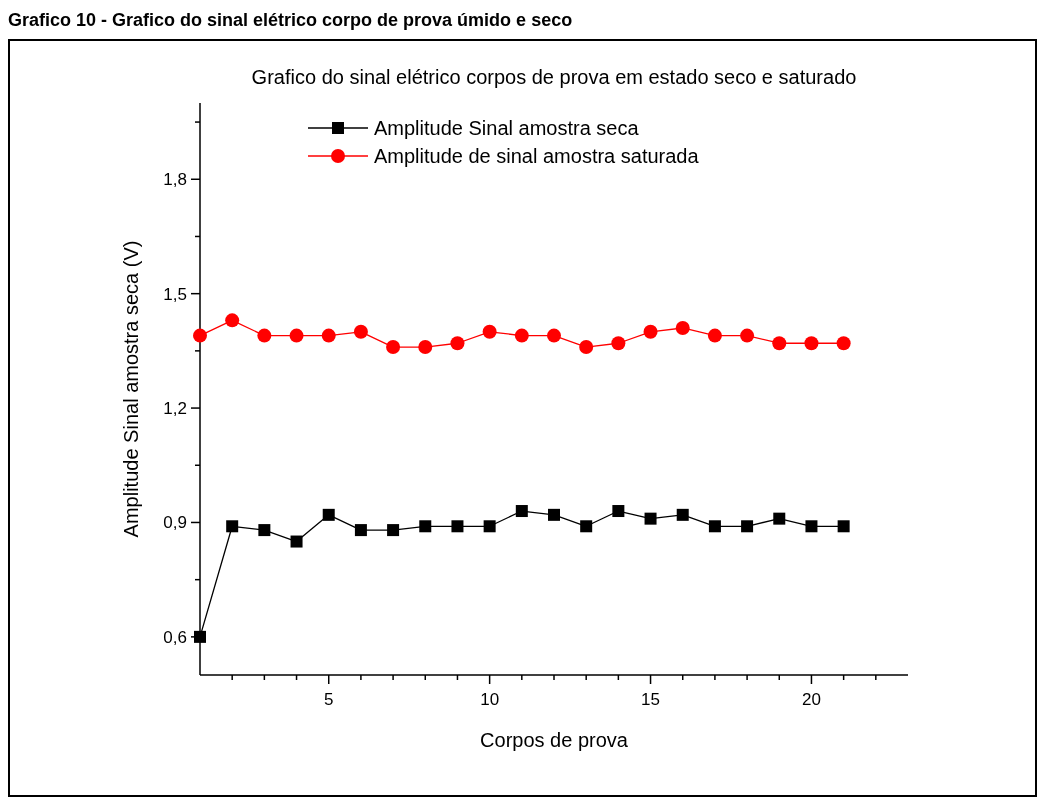 This screenshot has height=799, width=1046. I want to click on x-tick-label: 15, so click(651, 699).